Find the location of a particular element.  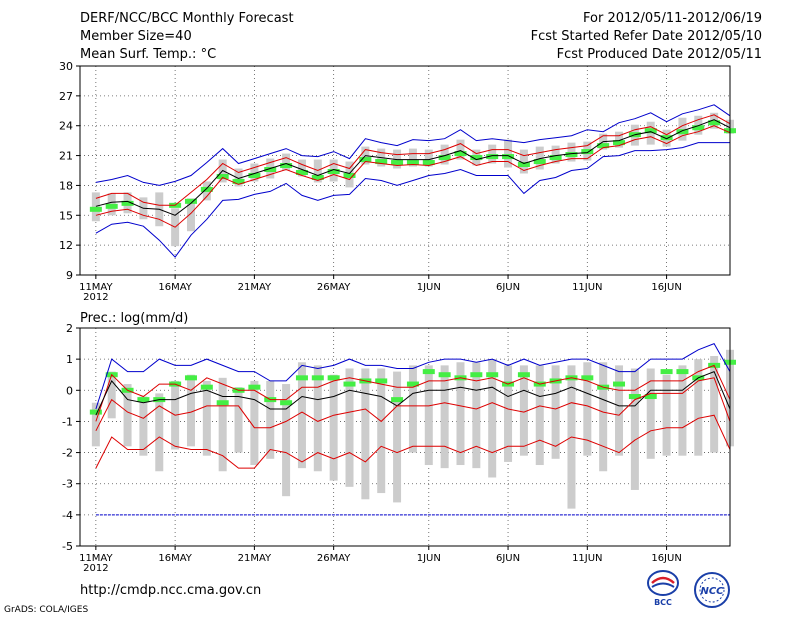

y-tick-label: 1 is located at coordinates (69, 359).